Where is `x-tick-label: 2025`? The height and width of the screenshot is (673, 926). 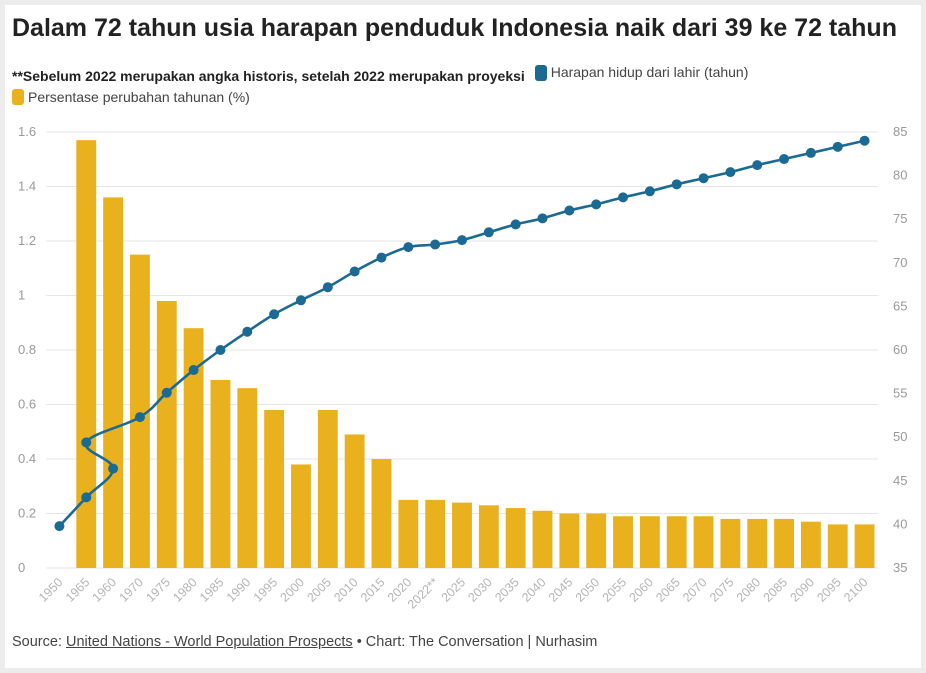 x-tick-label: 2025 is located at coordinates (454, 590).